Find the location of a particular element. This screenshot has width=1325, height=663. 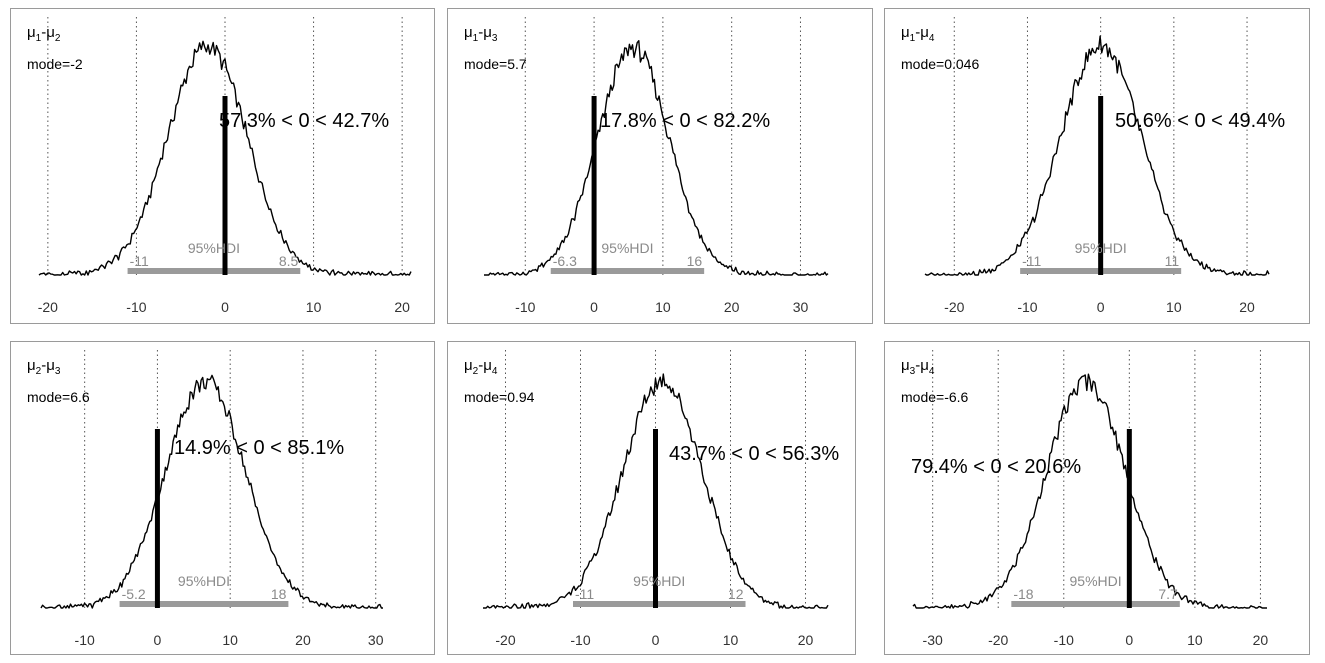

panel-title: μ1-μ4 is located at coordinates (918, 34).